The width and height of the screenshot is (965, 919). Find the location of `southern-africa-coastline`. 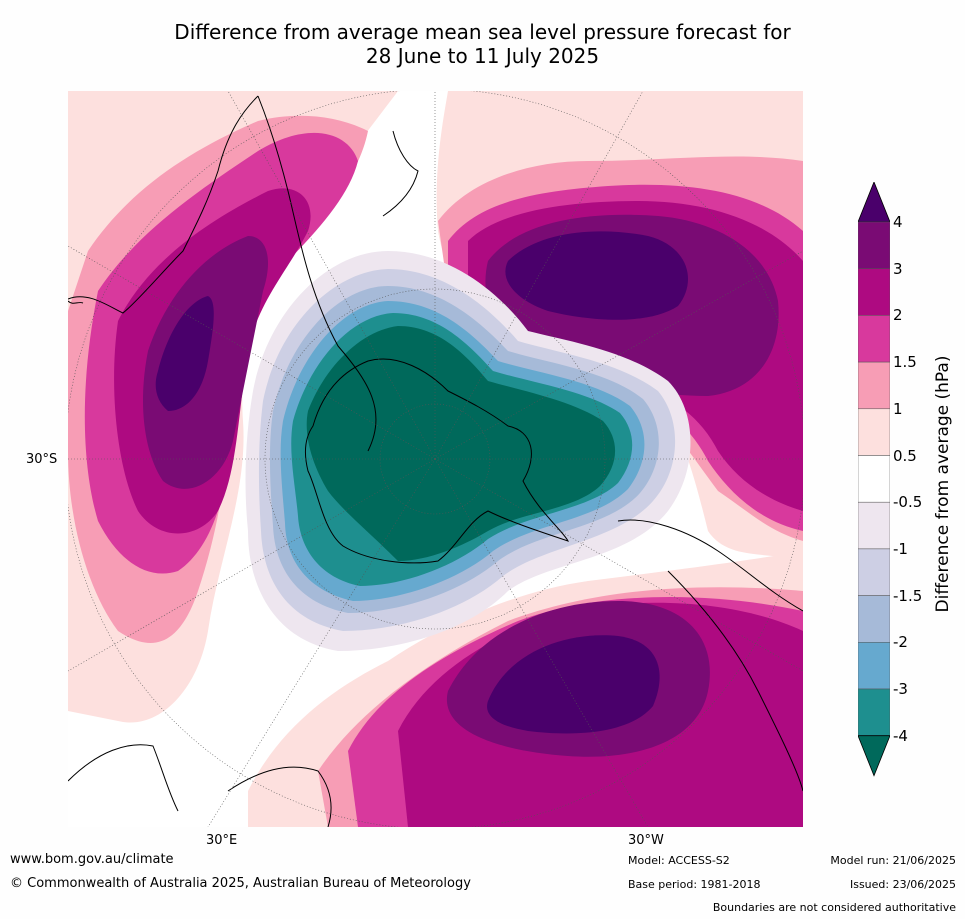

southern-africa-coastline is located at coordinates (200, 785).